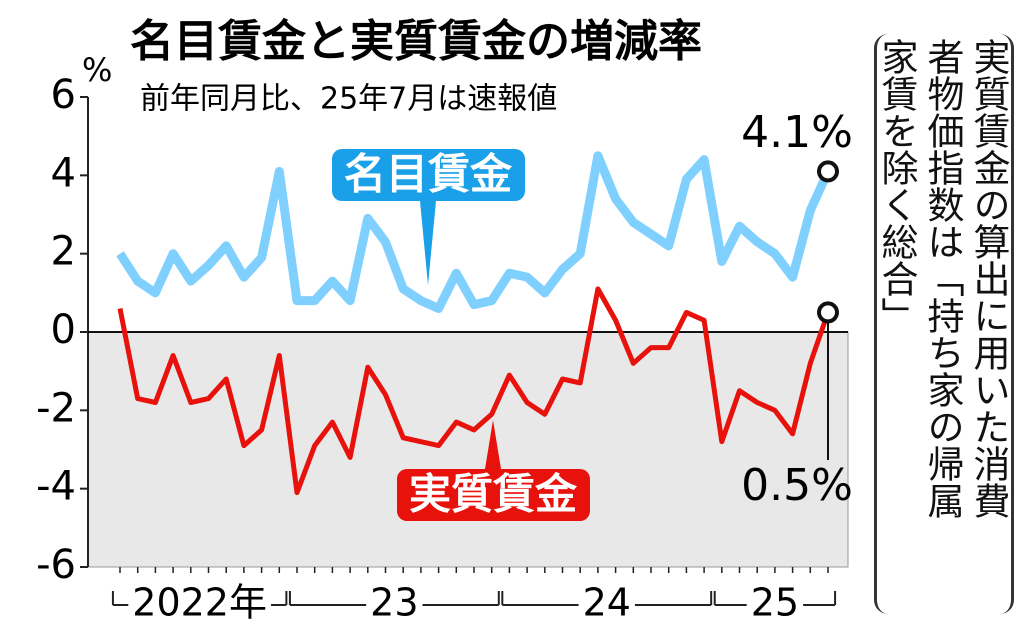 The image size is (1024, 634). I want to click on y-unit: %, so click(97, 70).